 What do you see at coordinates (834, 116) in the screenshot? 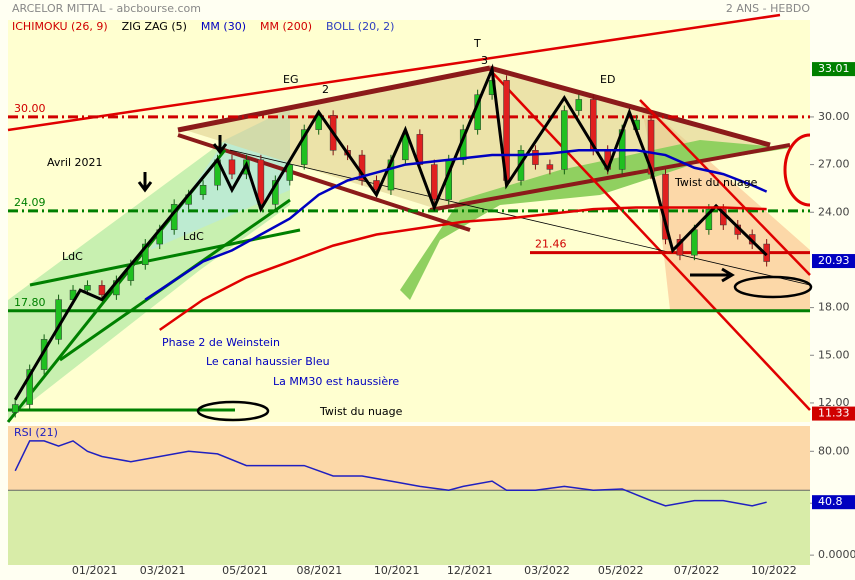
I see `y-tick-label: 30.00` at bounding box center [834, 116].